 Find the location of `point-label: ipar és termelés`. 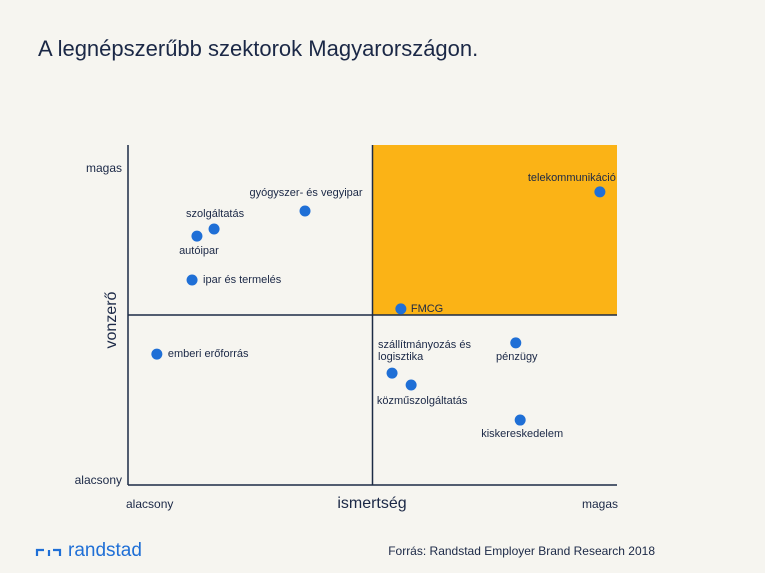

point-label: ipar és termelés is located at coordinates (242, 280).